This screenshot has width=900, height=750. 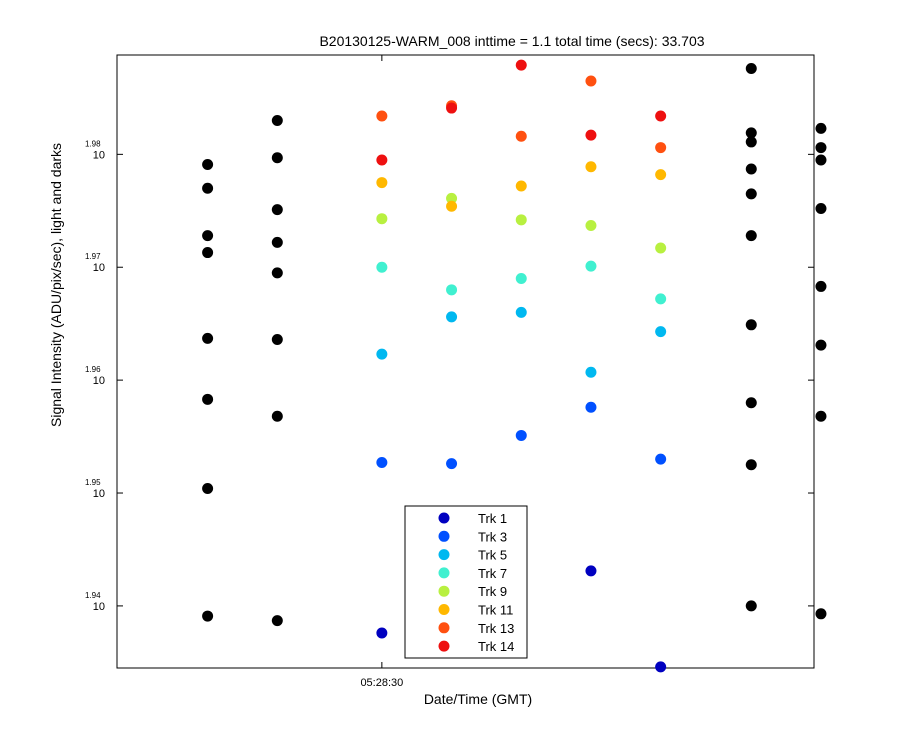 What do you see at coordinates (93, 369) in the screenshot?
I see `y-tick-exponent: 1.96` at bounding box center [93, 369].